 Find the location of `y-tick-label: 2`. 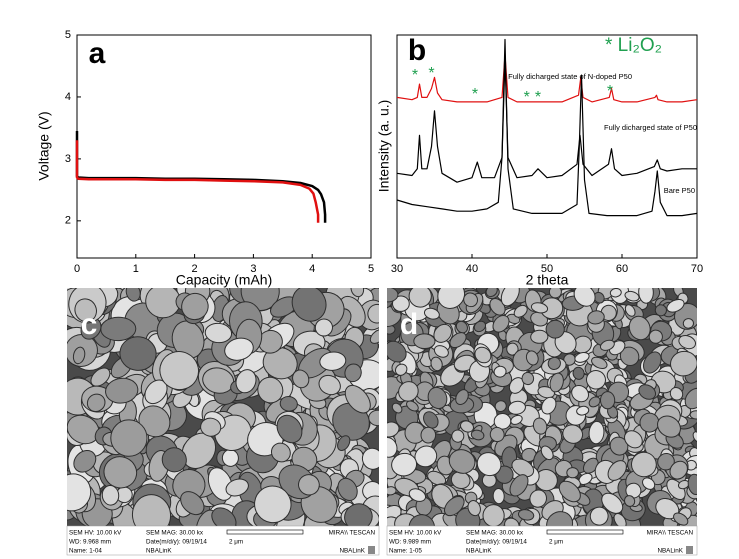

y-tick-label: 2 is located at coordinates (68, 221).